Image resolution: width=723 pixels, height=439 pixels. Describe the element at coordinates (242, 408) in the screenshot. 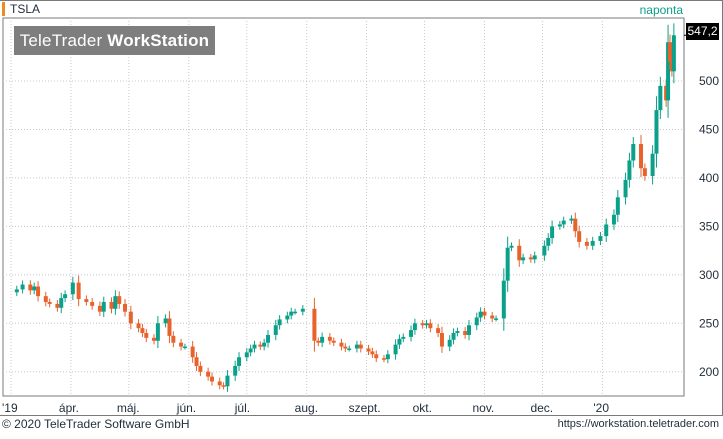

I see `x-tick-label: júl.` at that location.